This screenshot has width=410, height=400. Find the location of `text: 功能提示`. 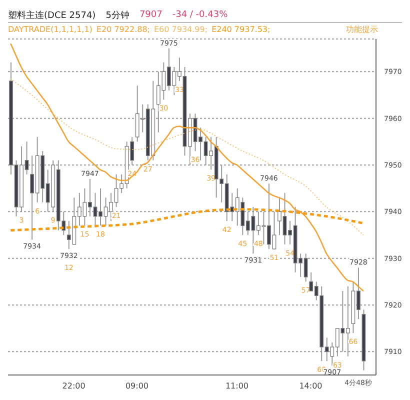

text: 功能提示 is located at coordinates (362, 29).